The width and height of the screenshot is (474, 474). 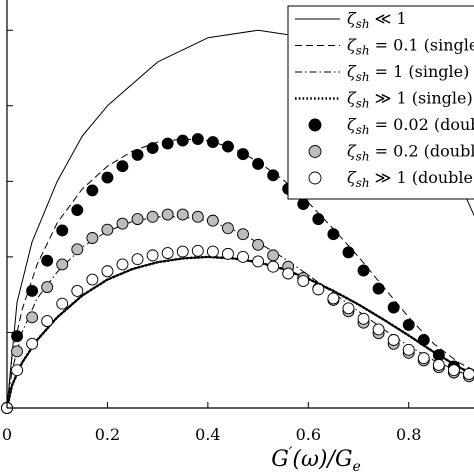 What do you see at coordinates (316, 458) in the screenshot?
I see `x-axis-label: G′(ω)/Ge` at bounding box center [316, 458].